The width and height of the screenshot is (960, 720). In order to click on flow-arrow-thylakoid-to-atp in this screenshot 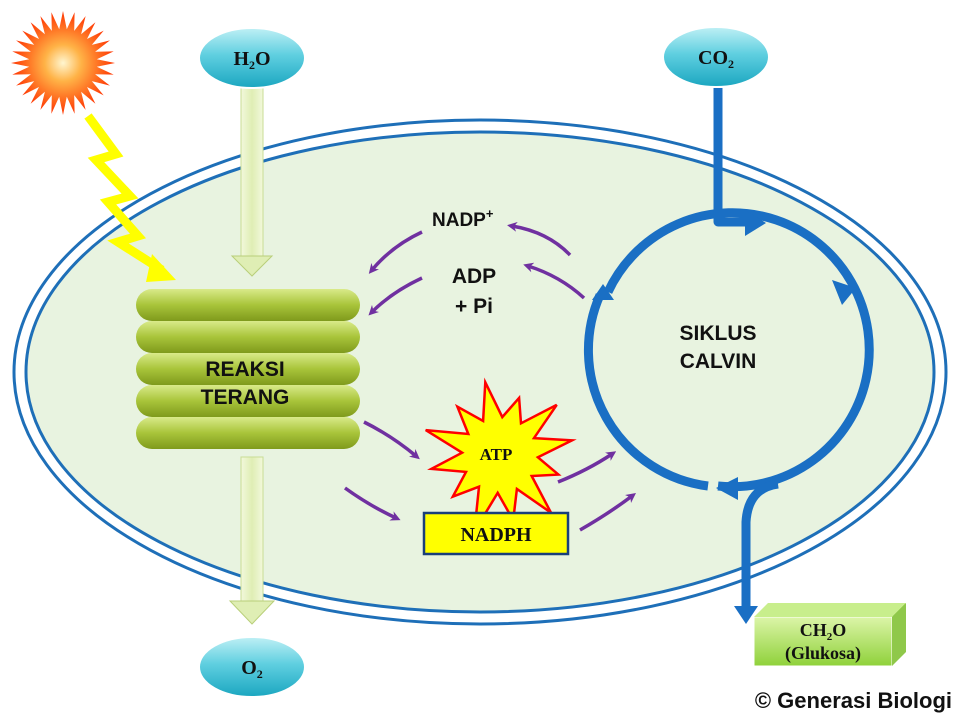, I will do `click(391, 440)`.